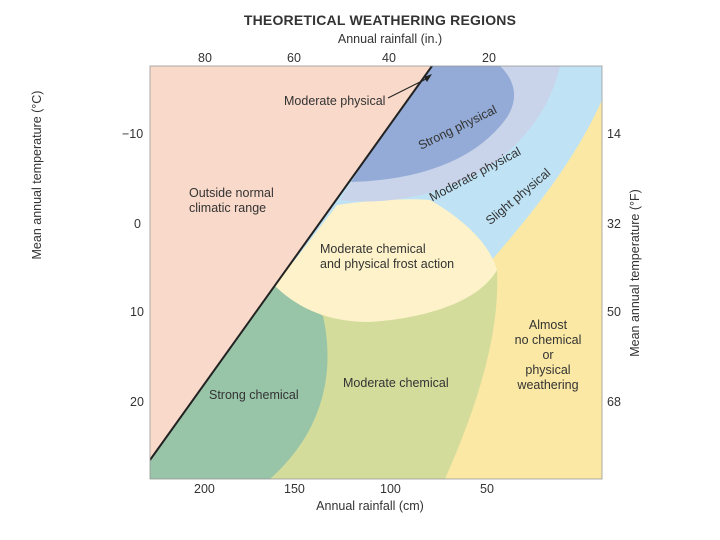 This screenshot has width=720, height=540. What do you see at coordinates (205, 58) in the screenshot?
I see `top-tick-80: 80` at bounding box center [205, 58].